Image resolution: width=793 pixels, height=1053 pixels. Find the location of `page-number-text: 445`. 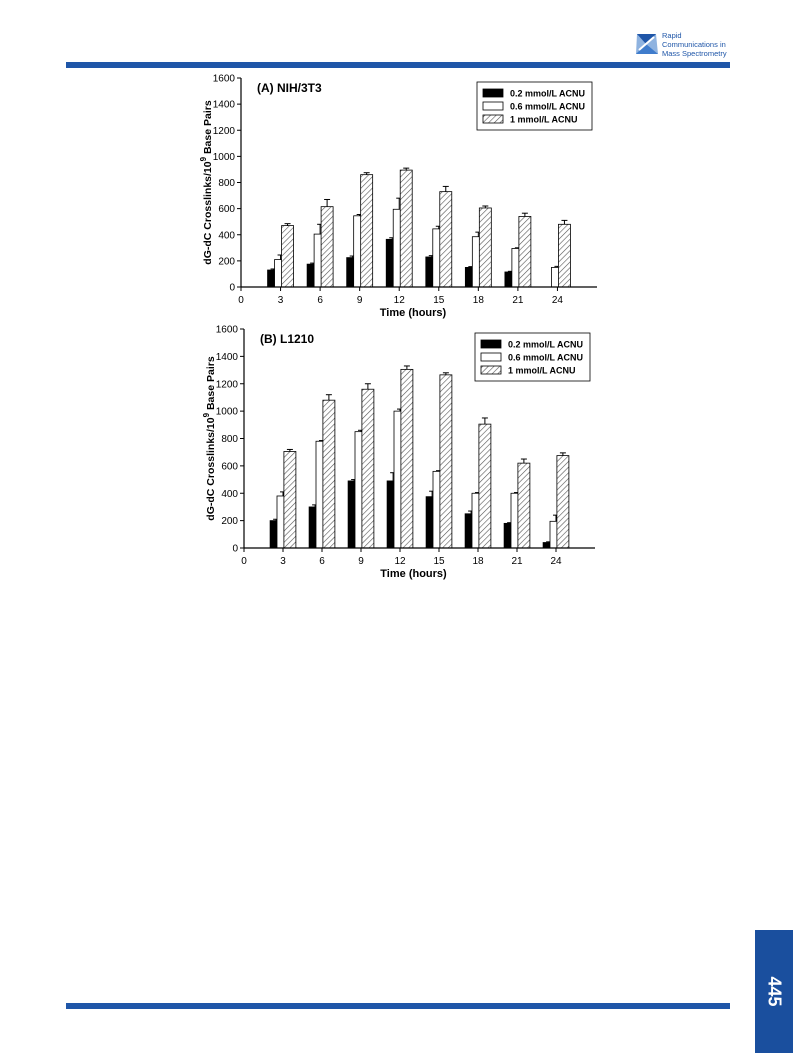

page-number-text: 445 is located at coordinates (774, 991).